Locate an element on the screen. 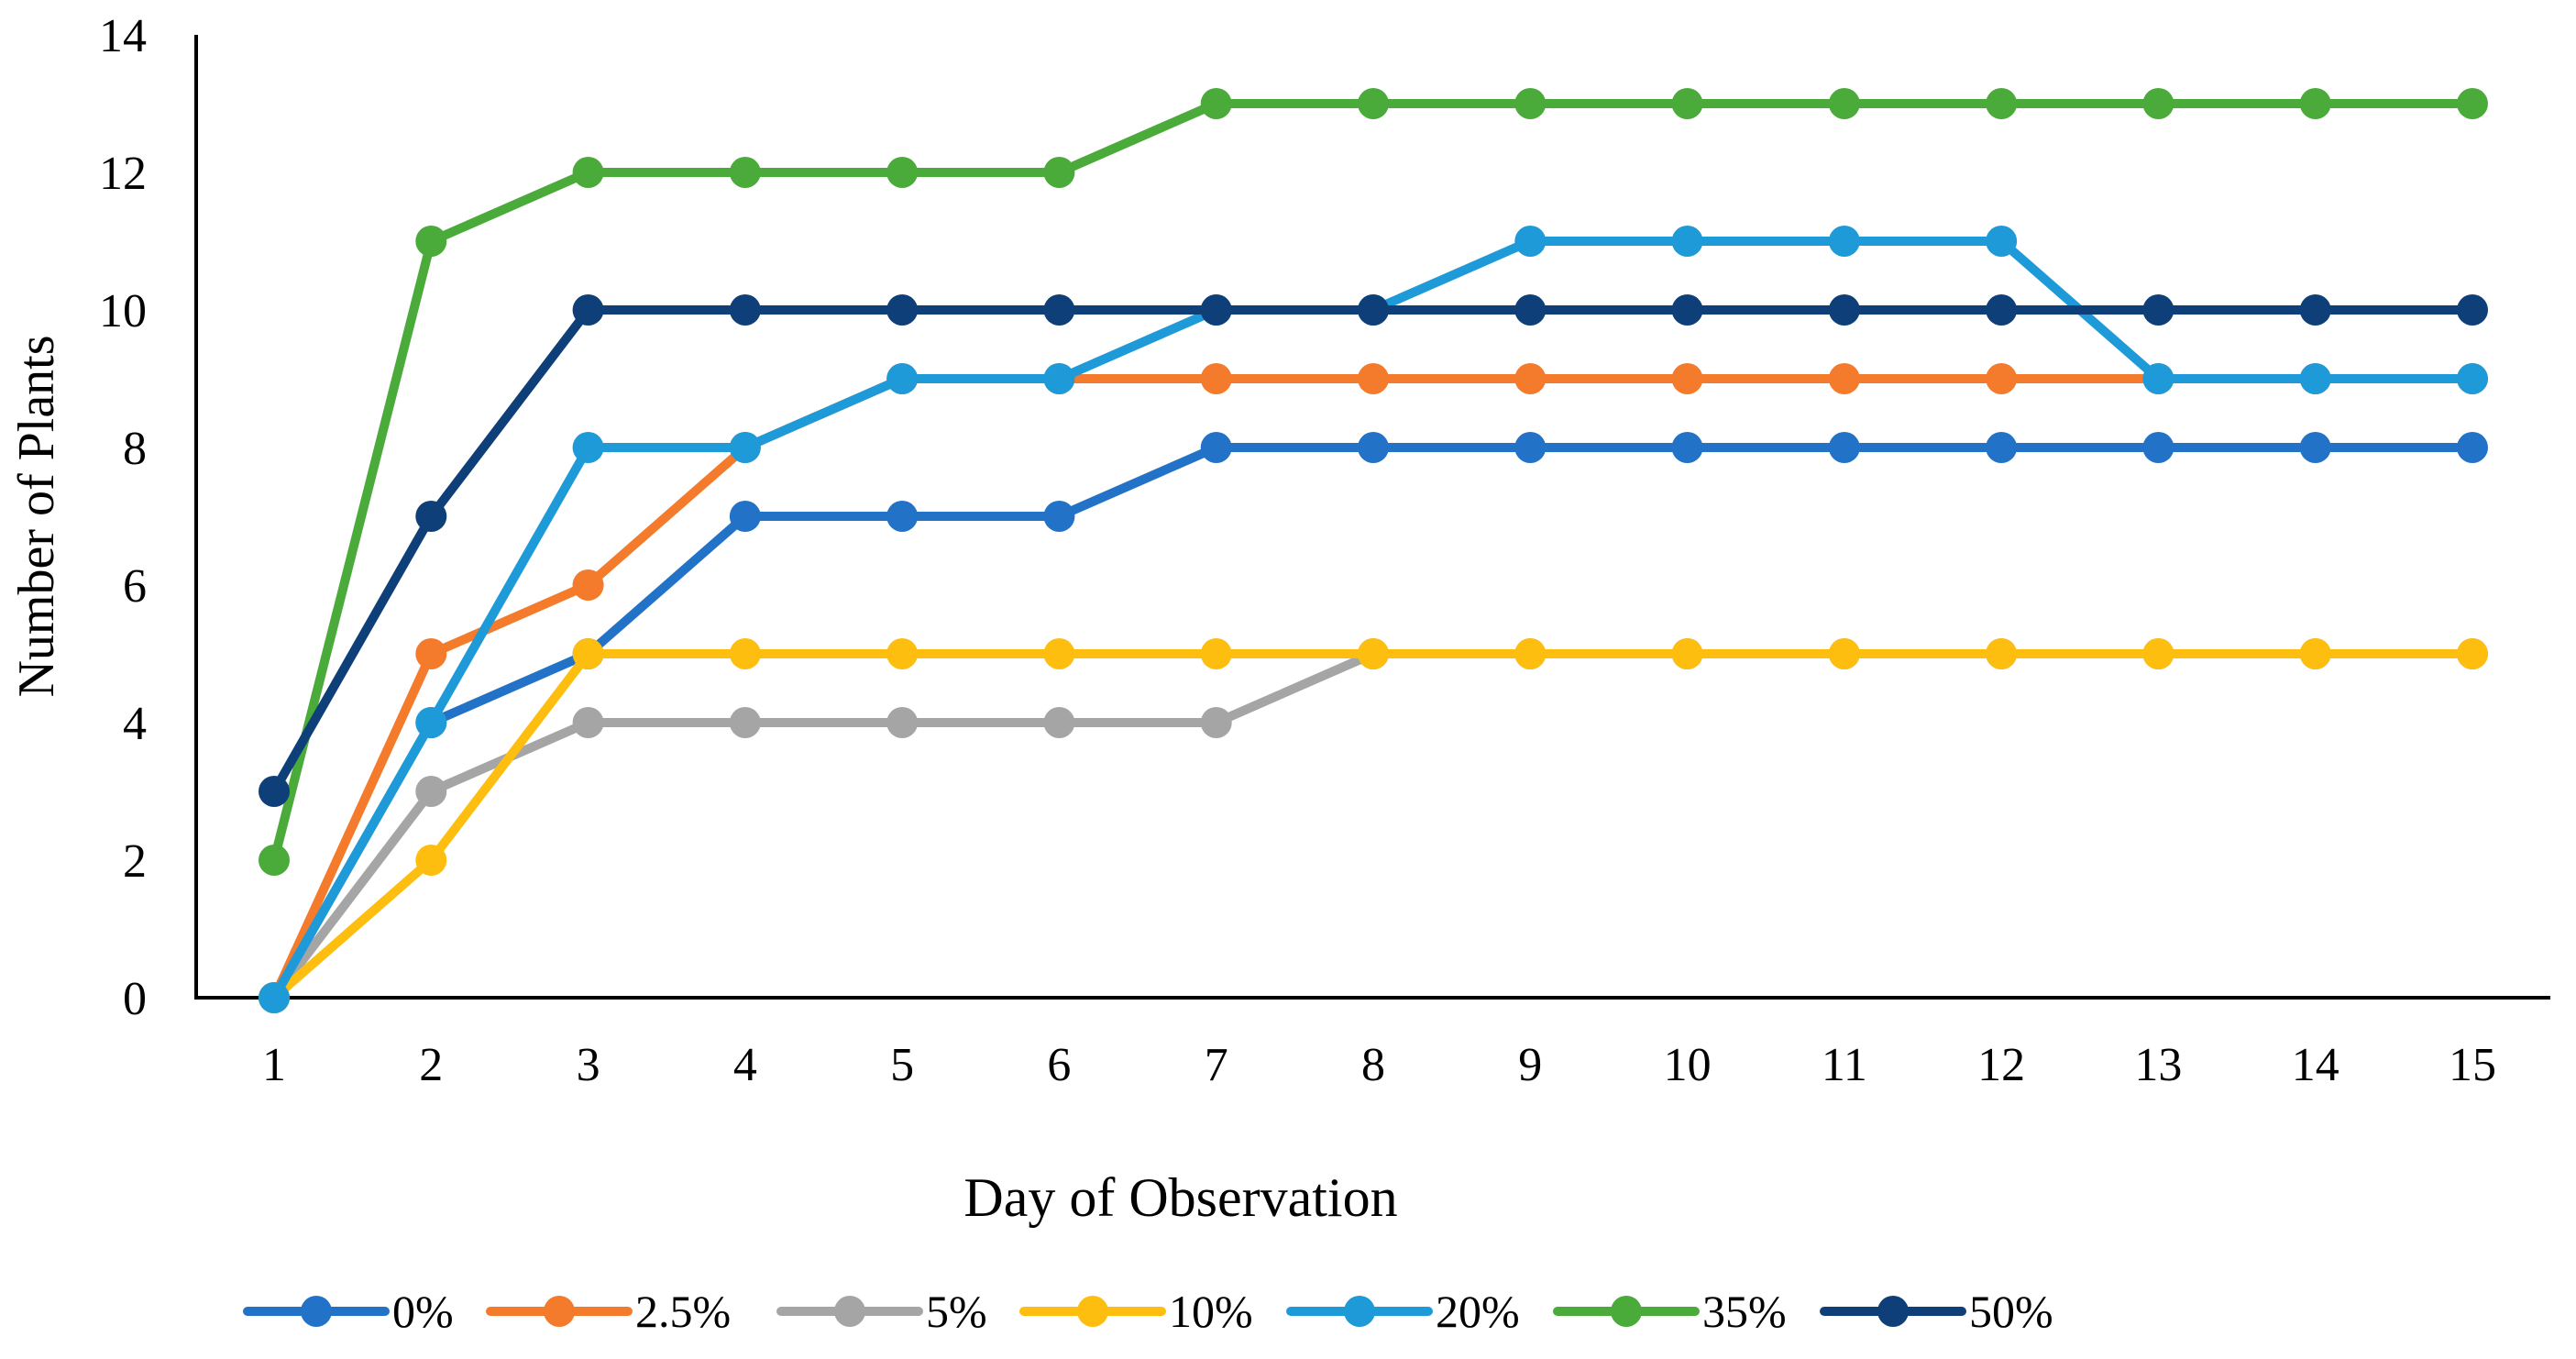  legend-label: 50% is located at coordinates (2011, 1311).